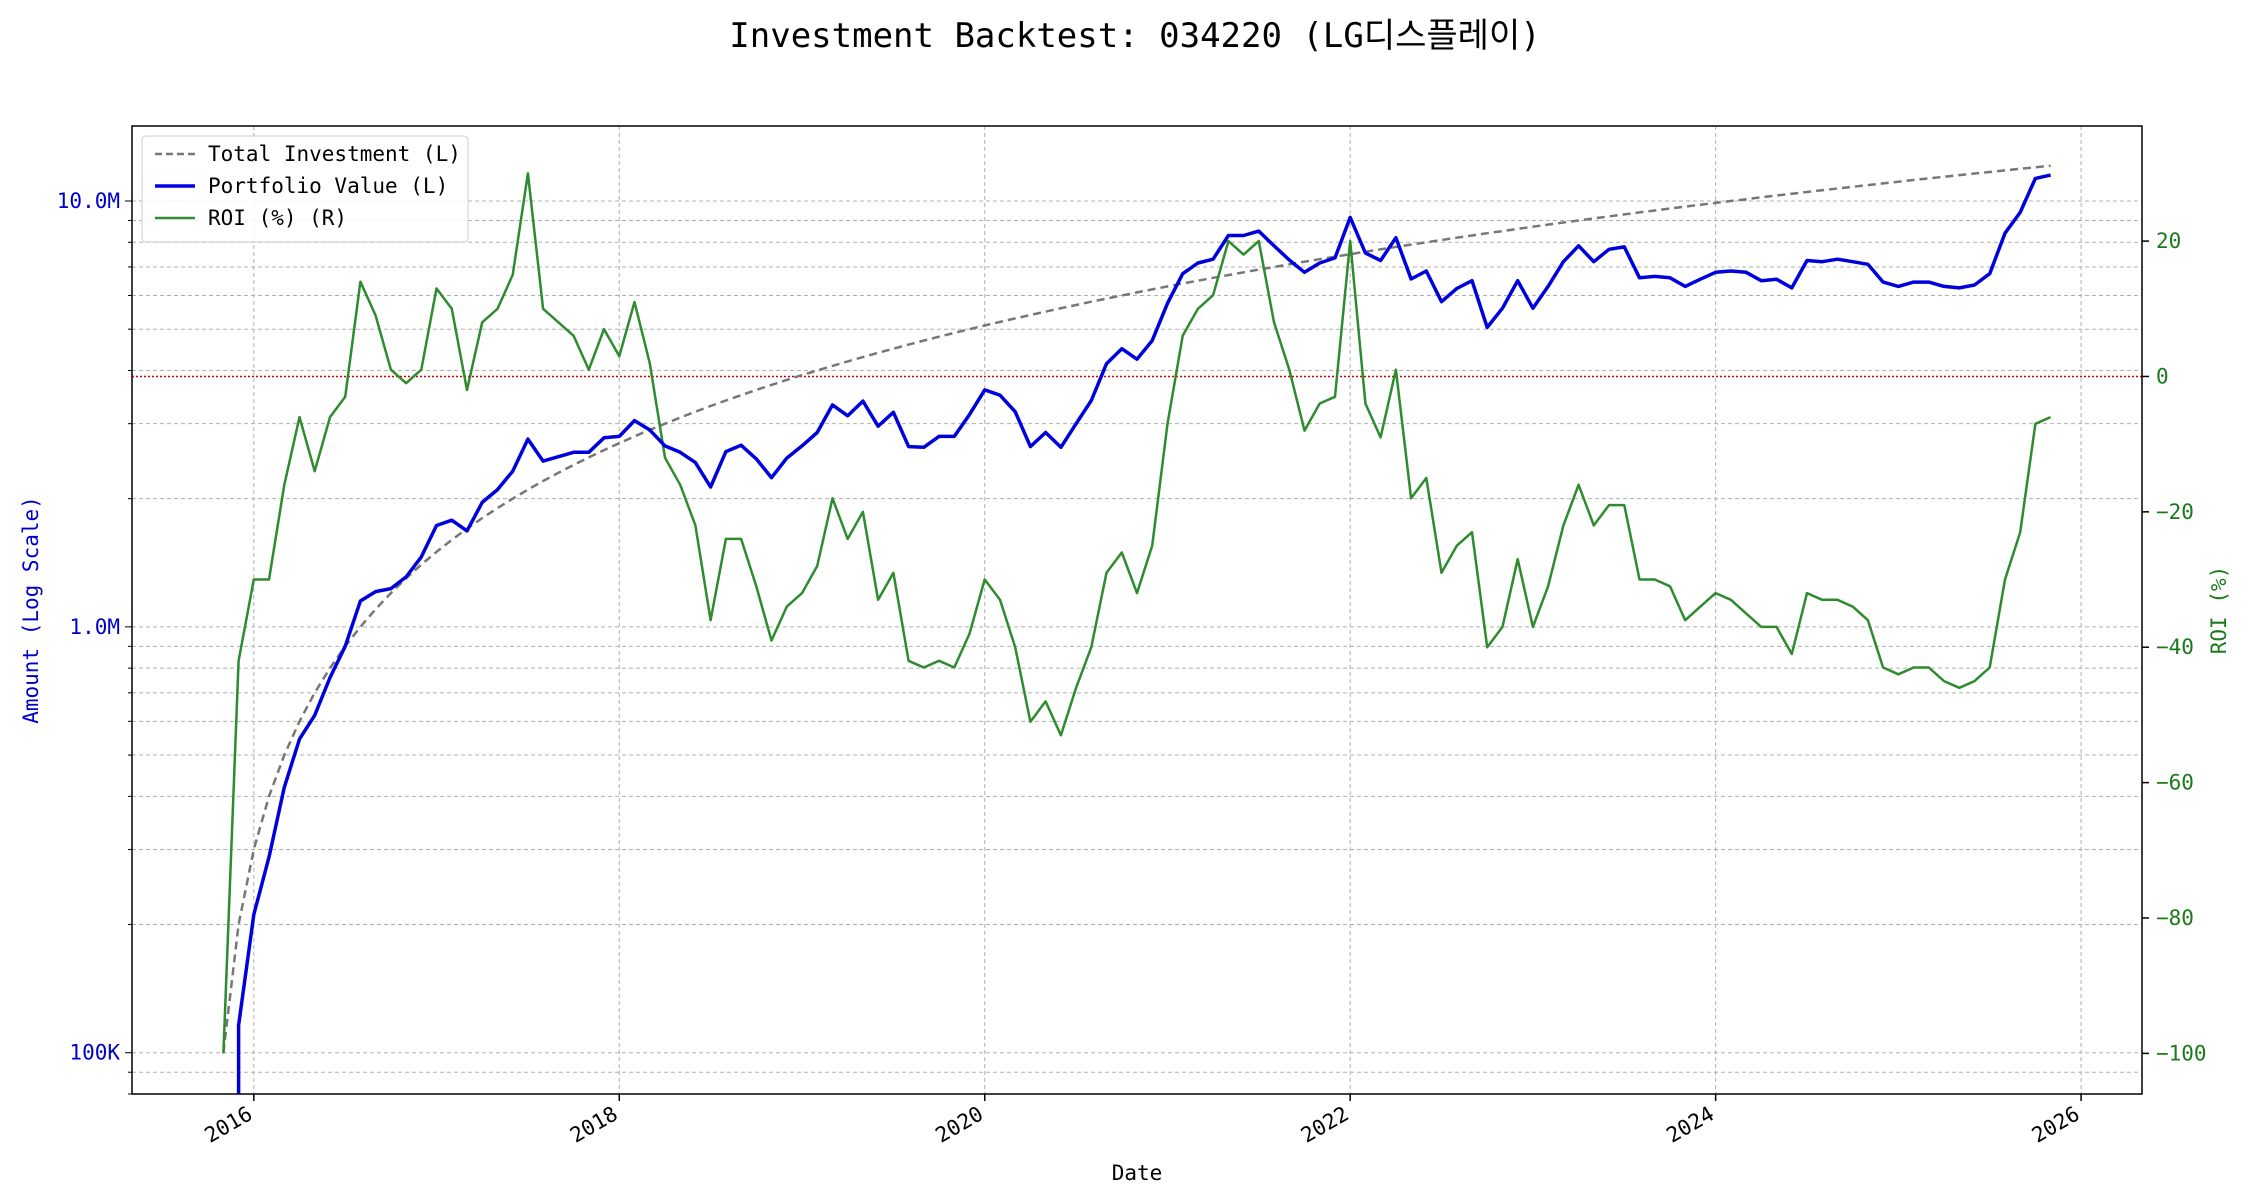  What do you see at coordinates (2181, 1053) in the screenshot?
I see `y-right-tick-label: −100` at bounding box center [2181, 1053].